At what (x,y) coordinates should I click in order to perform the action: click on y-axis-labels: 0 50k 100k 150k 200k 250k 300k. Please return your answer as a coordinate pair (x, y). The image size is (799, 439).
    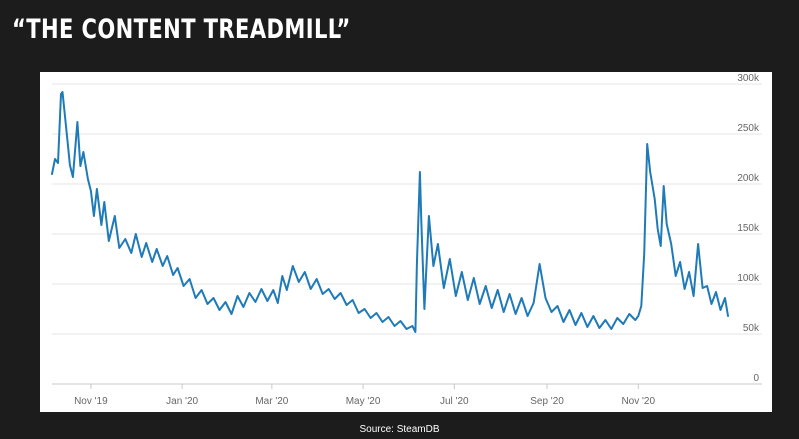
    Looking at the image, I should click on (748, 228).